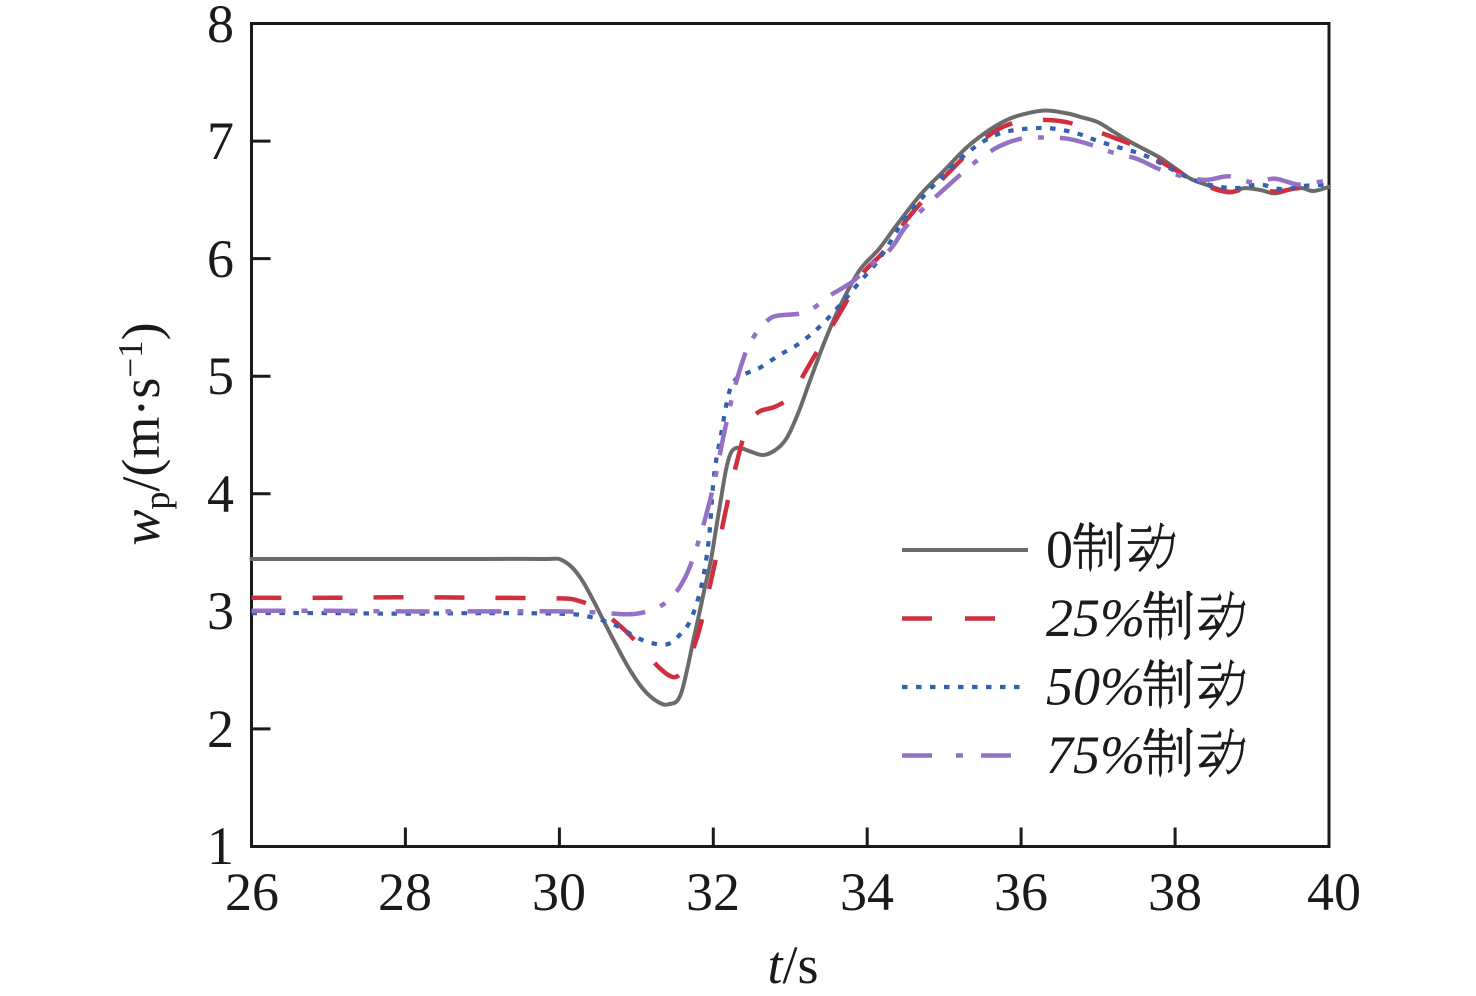 The width and height of the screenshot is (1476, 996). What do you see at coordinates (559, 892) in the screenshot?
I see `svg-text: 30` at bounding box center [559, 892].